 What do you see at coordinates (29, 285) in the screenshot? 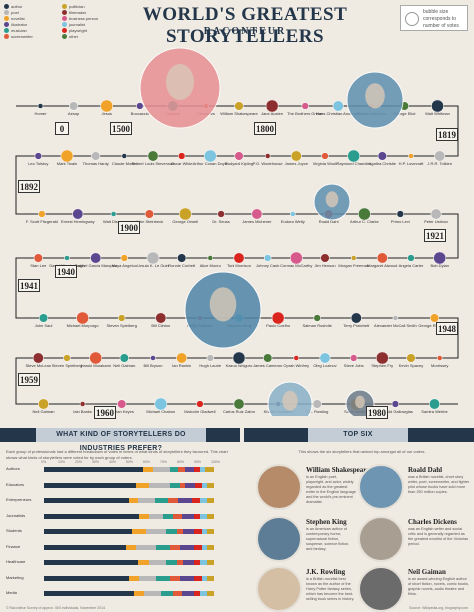
I see `year-marker: 1941` at bounding box center [29, 285].